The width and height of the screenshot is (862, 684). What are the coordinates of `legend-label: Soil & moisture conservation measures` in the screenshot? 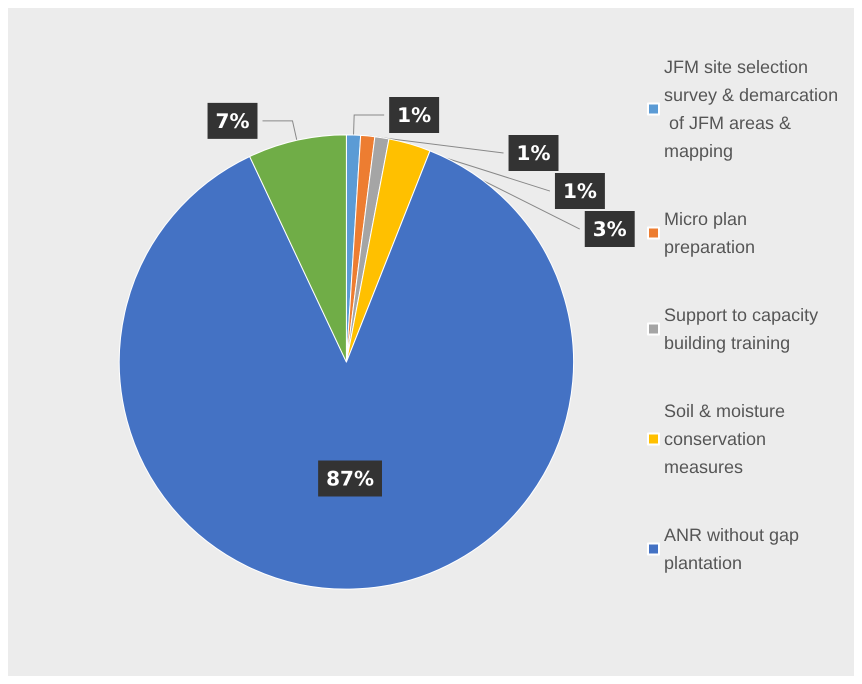 It's located at (727, 439).